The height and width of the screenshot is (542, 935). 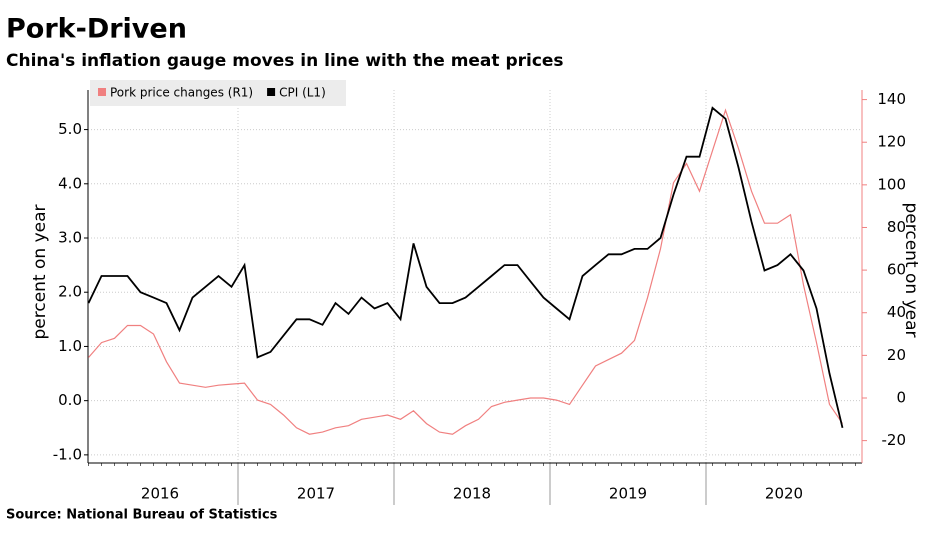 I want to click on y-tick-label: 2.0, so click(x=70, y=292).